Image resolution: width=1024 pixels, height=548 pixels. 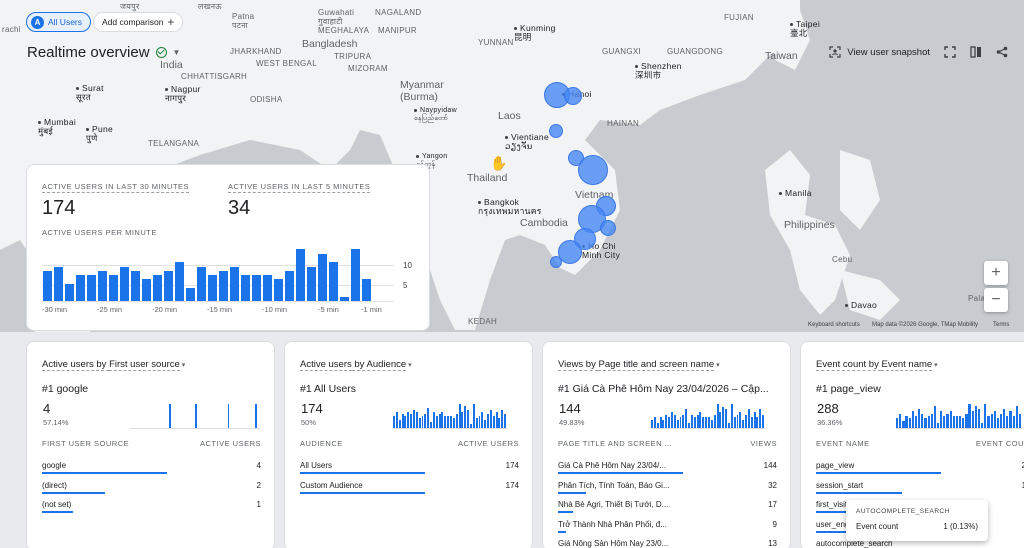 I want to click on view-user-snapshot-button: View user snapshot, so click(x=879, y=52).